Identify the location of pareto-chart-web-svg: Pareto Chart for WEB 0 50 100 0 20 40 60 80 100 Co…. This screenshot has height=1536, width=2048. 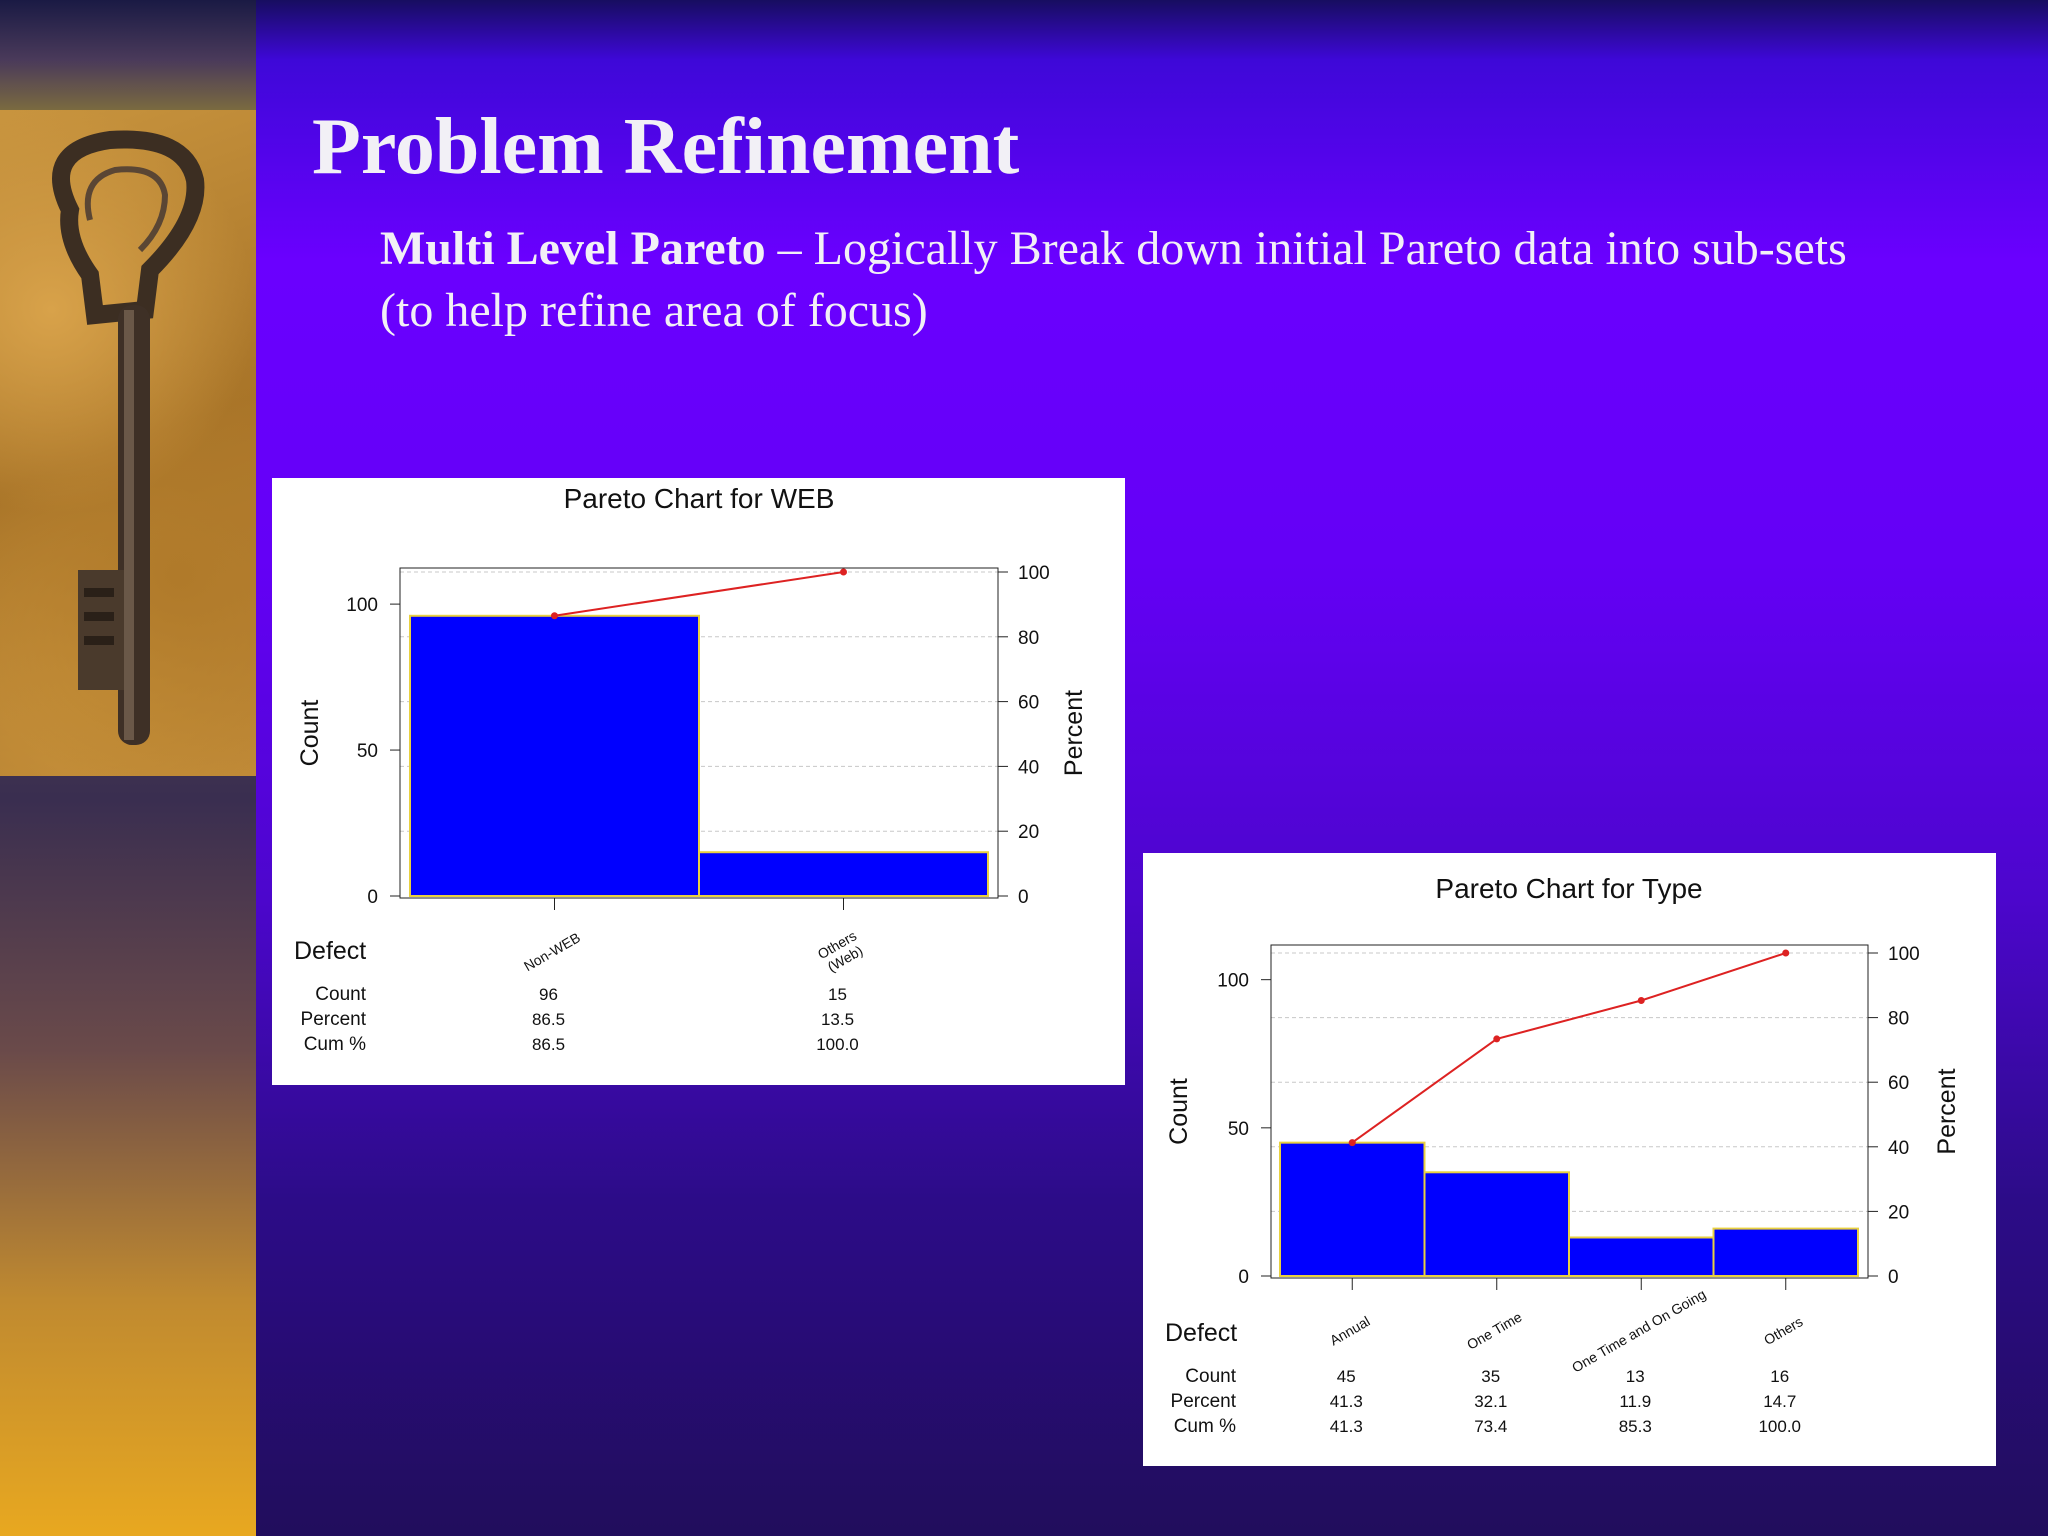
(691, 769).